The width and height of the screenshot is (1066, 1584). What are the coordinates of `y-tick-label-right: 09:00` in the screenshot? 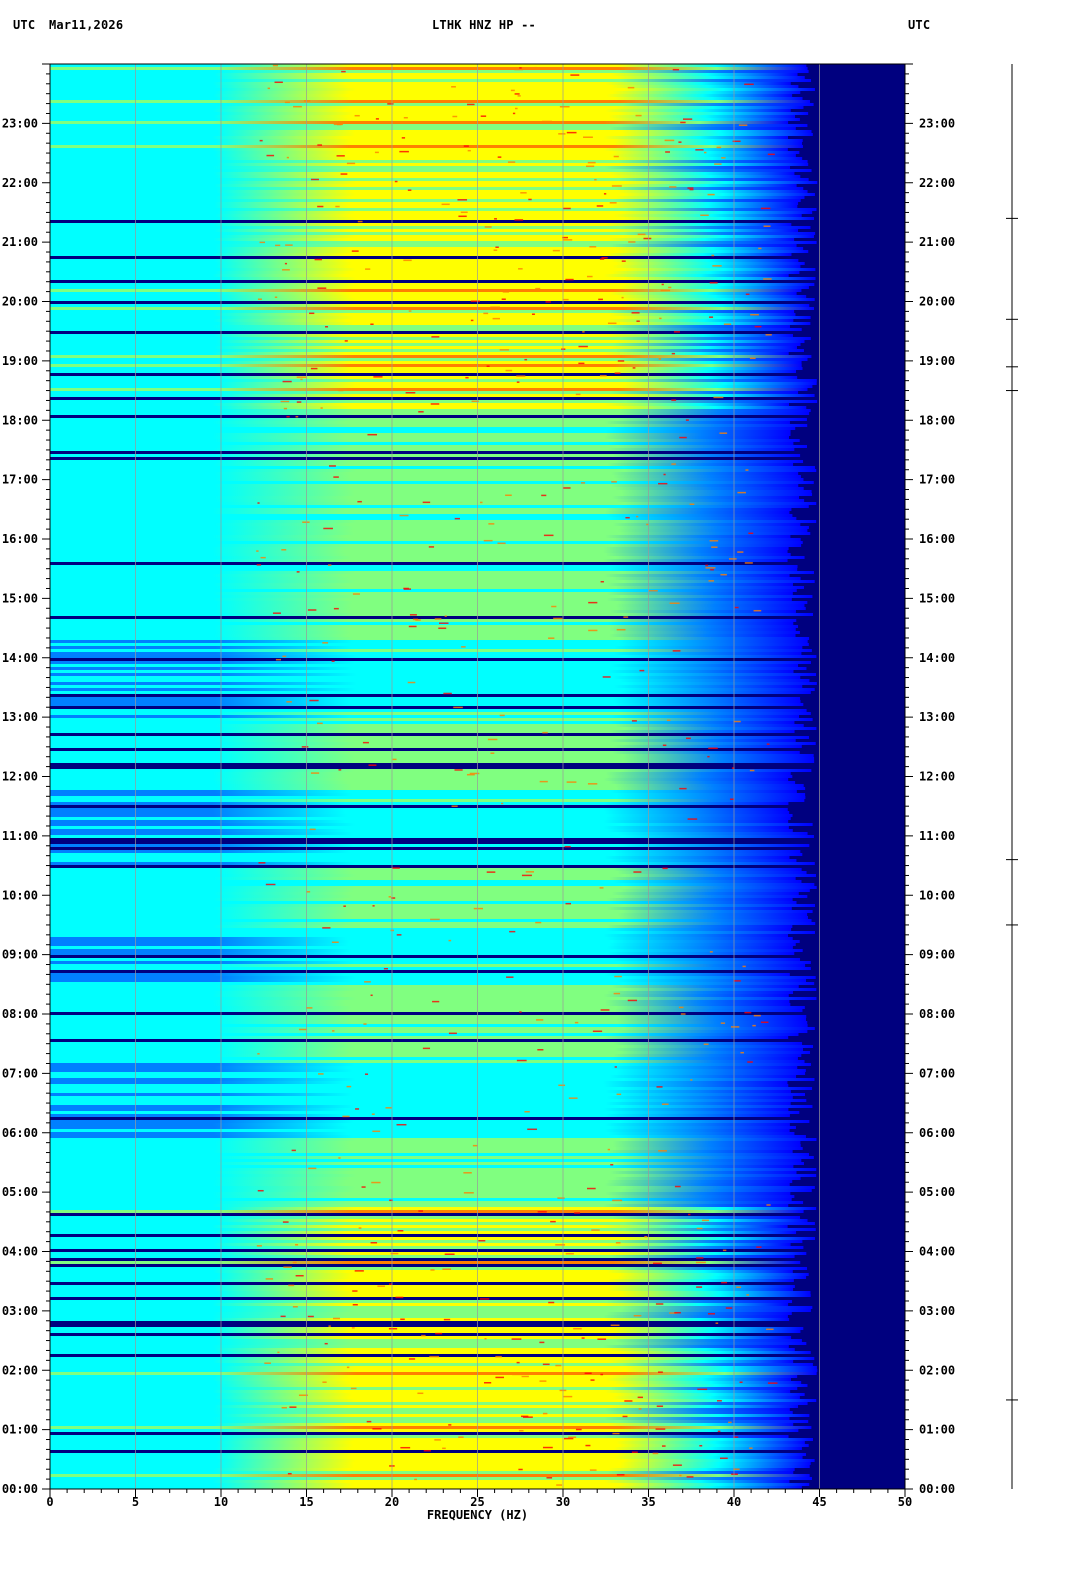 It's located at (937, 955).